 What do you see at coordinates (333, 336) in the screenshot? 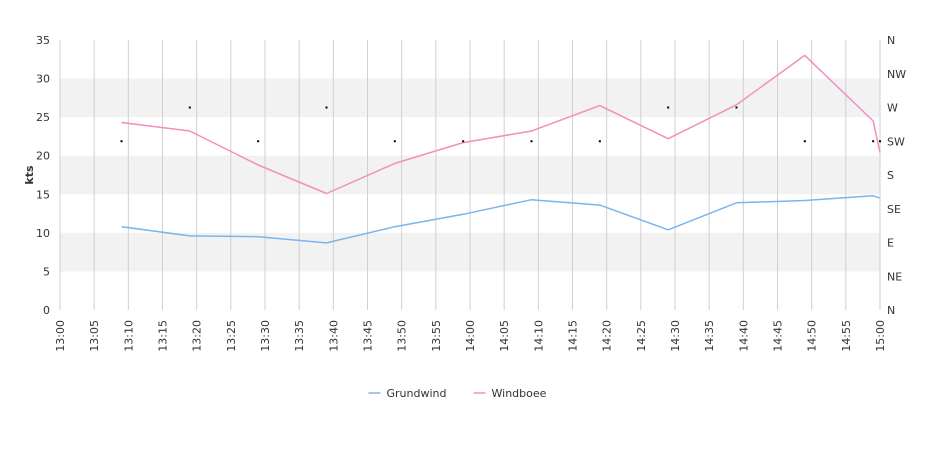
I see `x-tick-label: 13:40` at bounding box center [333, 336].